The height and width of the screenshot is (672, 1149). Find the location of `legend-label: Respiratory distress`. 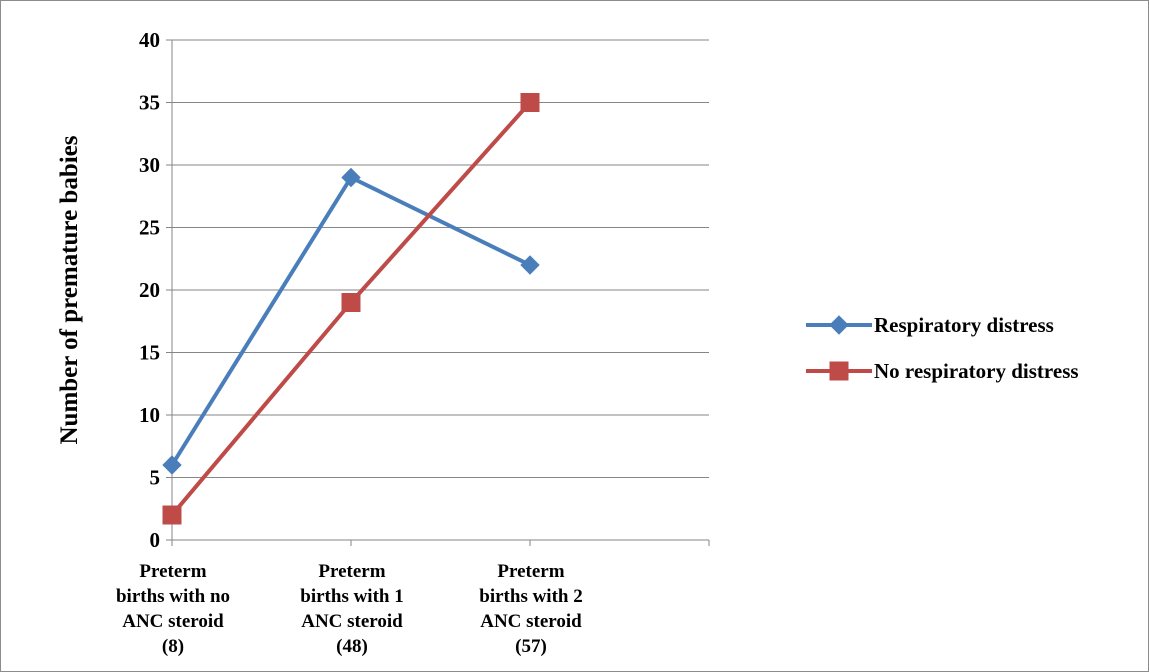

legend-label: Respiratory distress is located at coordinates (964, 325).